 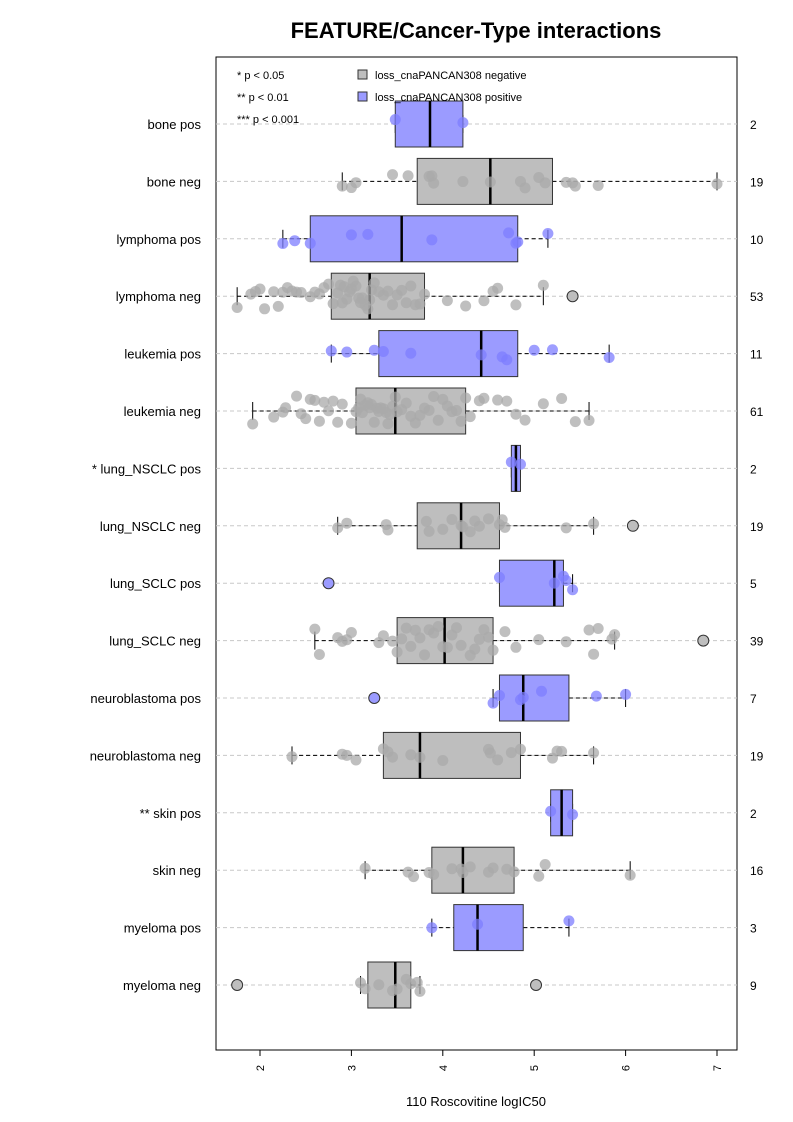 What do you see at coordinates (158, 296) in the screenshot?
I see `category-label: lymphoma neg` at bounding box center [158, 296].